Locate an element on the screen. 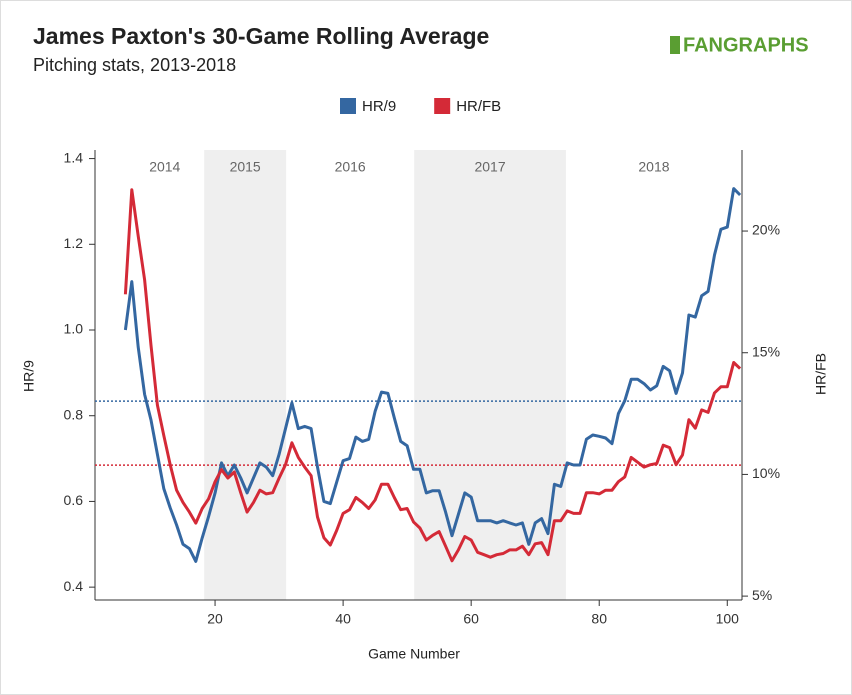 Image resolution: width=852 pixels, height=695 pixels. y2-tick-label: 20% is located at coordinates (766, 230).